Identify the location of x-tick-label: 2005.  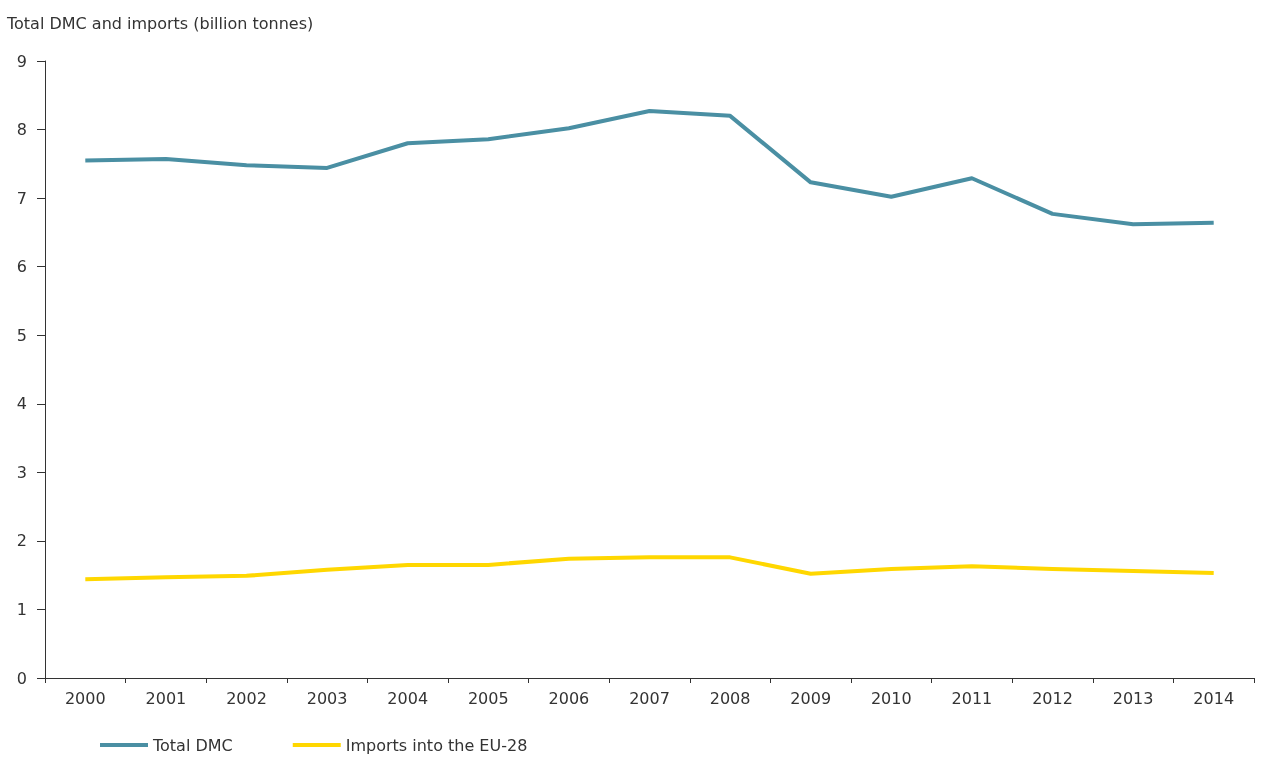
(488, 698).